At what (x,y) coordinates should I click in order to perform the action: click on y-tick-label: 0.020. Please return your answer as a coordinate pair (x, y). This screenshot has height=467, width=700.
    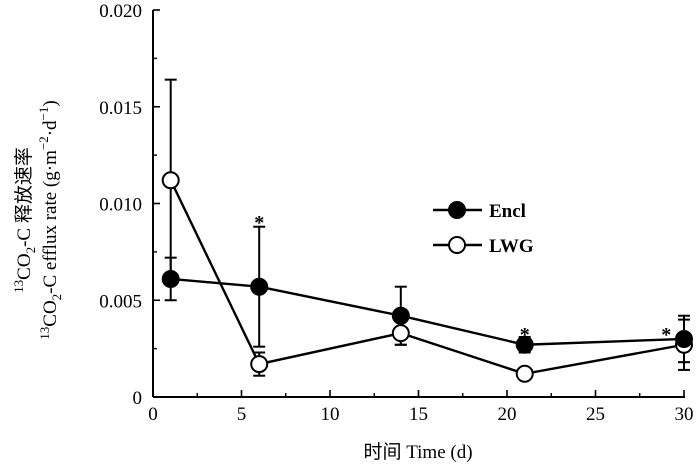
    Looking at the image, I should click on (120, 11).